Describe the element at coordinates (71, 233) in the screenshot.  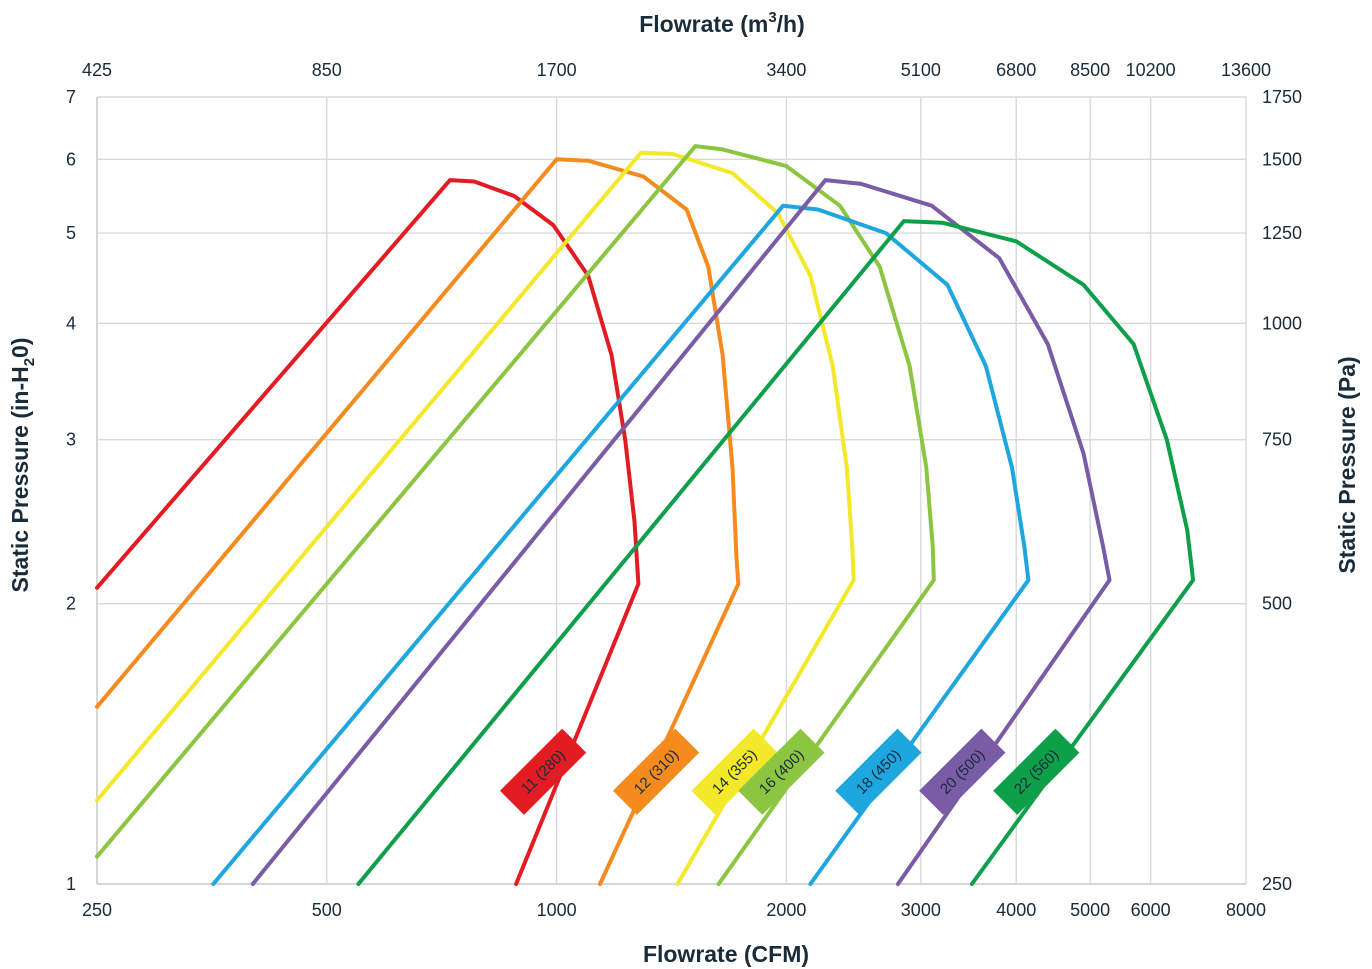
I see `y-tick-label: 5` at that location.